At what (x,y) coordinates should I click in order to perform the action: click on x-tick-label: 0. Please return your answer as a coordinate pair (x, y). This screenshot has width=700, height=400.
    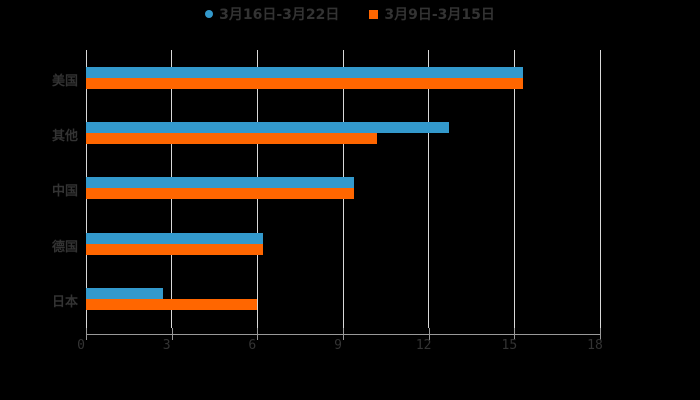
    Looking at the image, I should click on (81, 345).